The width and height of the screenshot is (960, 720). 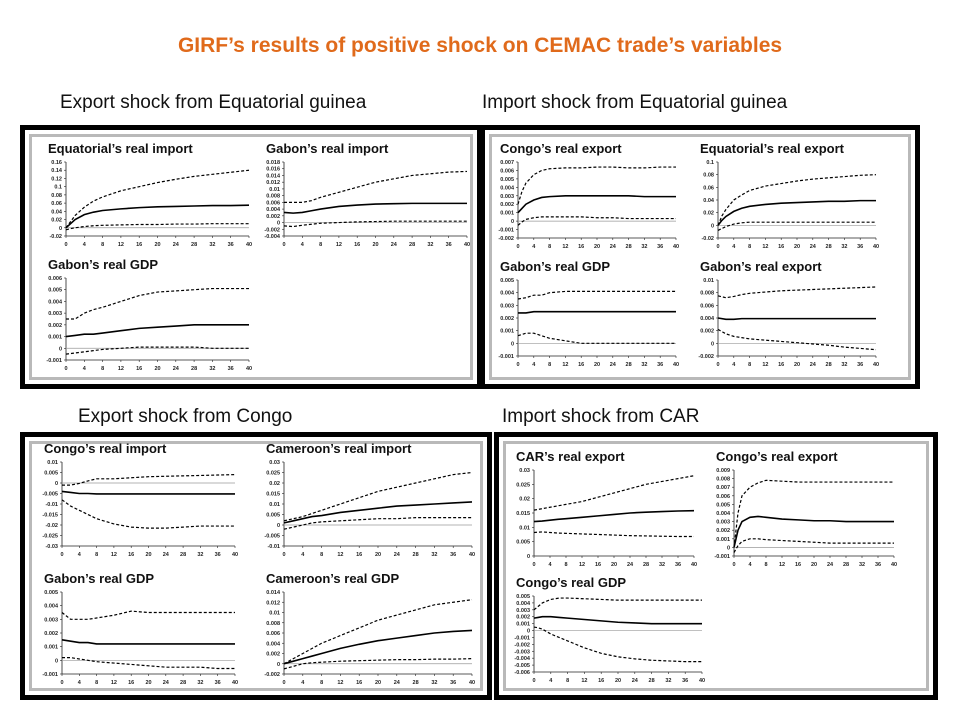 What do you see at coordinates (51, 547) in the screenshot?
I see `y-tick-label: -0.03` at bounding box center [51, 547].